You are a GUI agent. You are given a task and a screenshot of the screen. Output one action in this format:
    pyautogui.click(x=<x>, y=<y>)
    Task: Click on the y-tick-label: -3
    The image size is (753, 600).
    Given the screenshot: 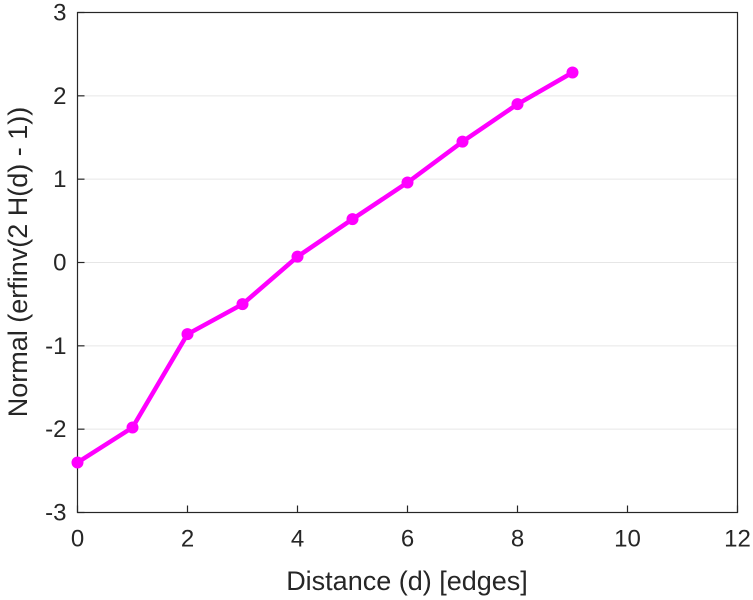 What is the action you would take?
    pyautogui.click(x=55, y=513)
    